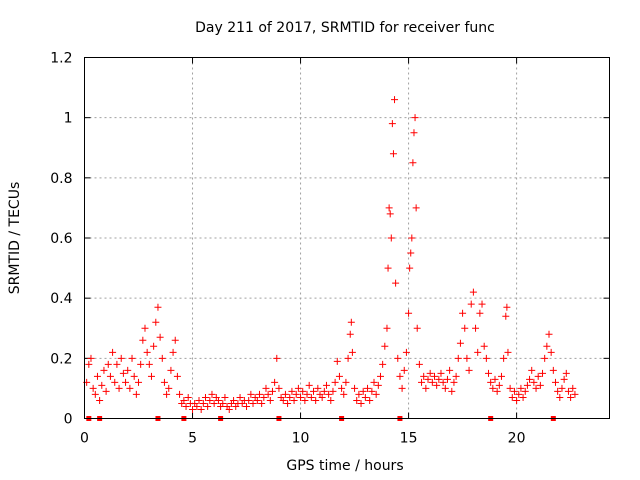 The height and width of the screenshot is (480, 640). I want to click on y-tick-label: 0.4, so click(61, 299).